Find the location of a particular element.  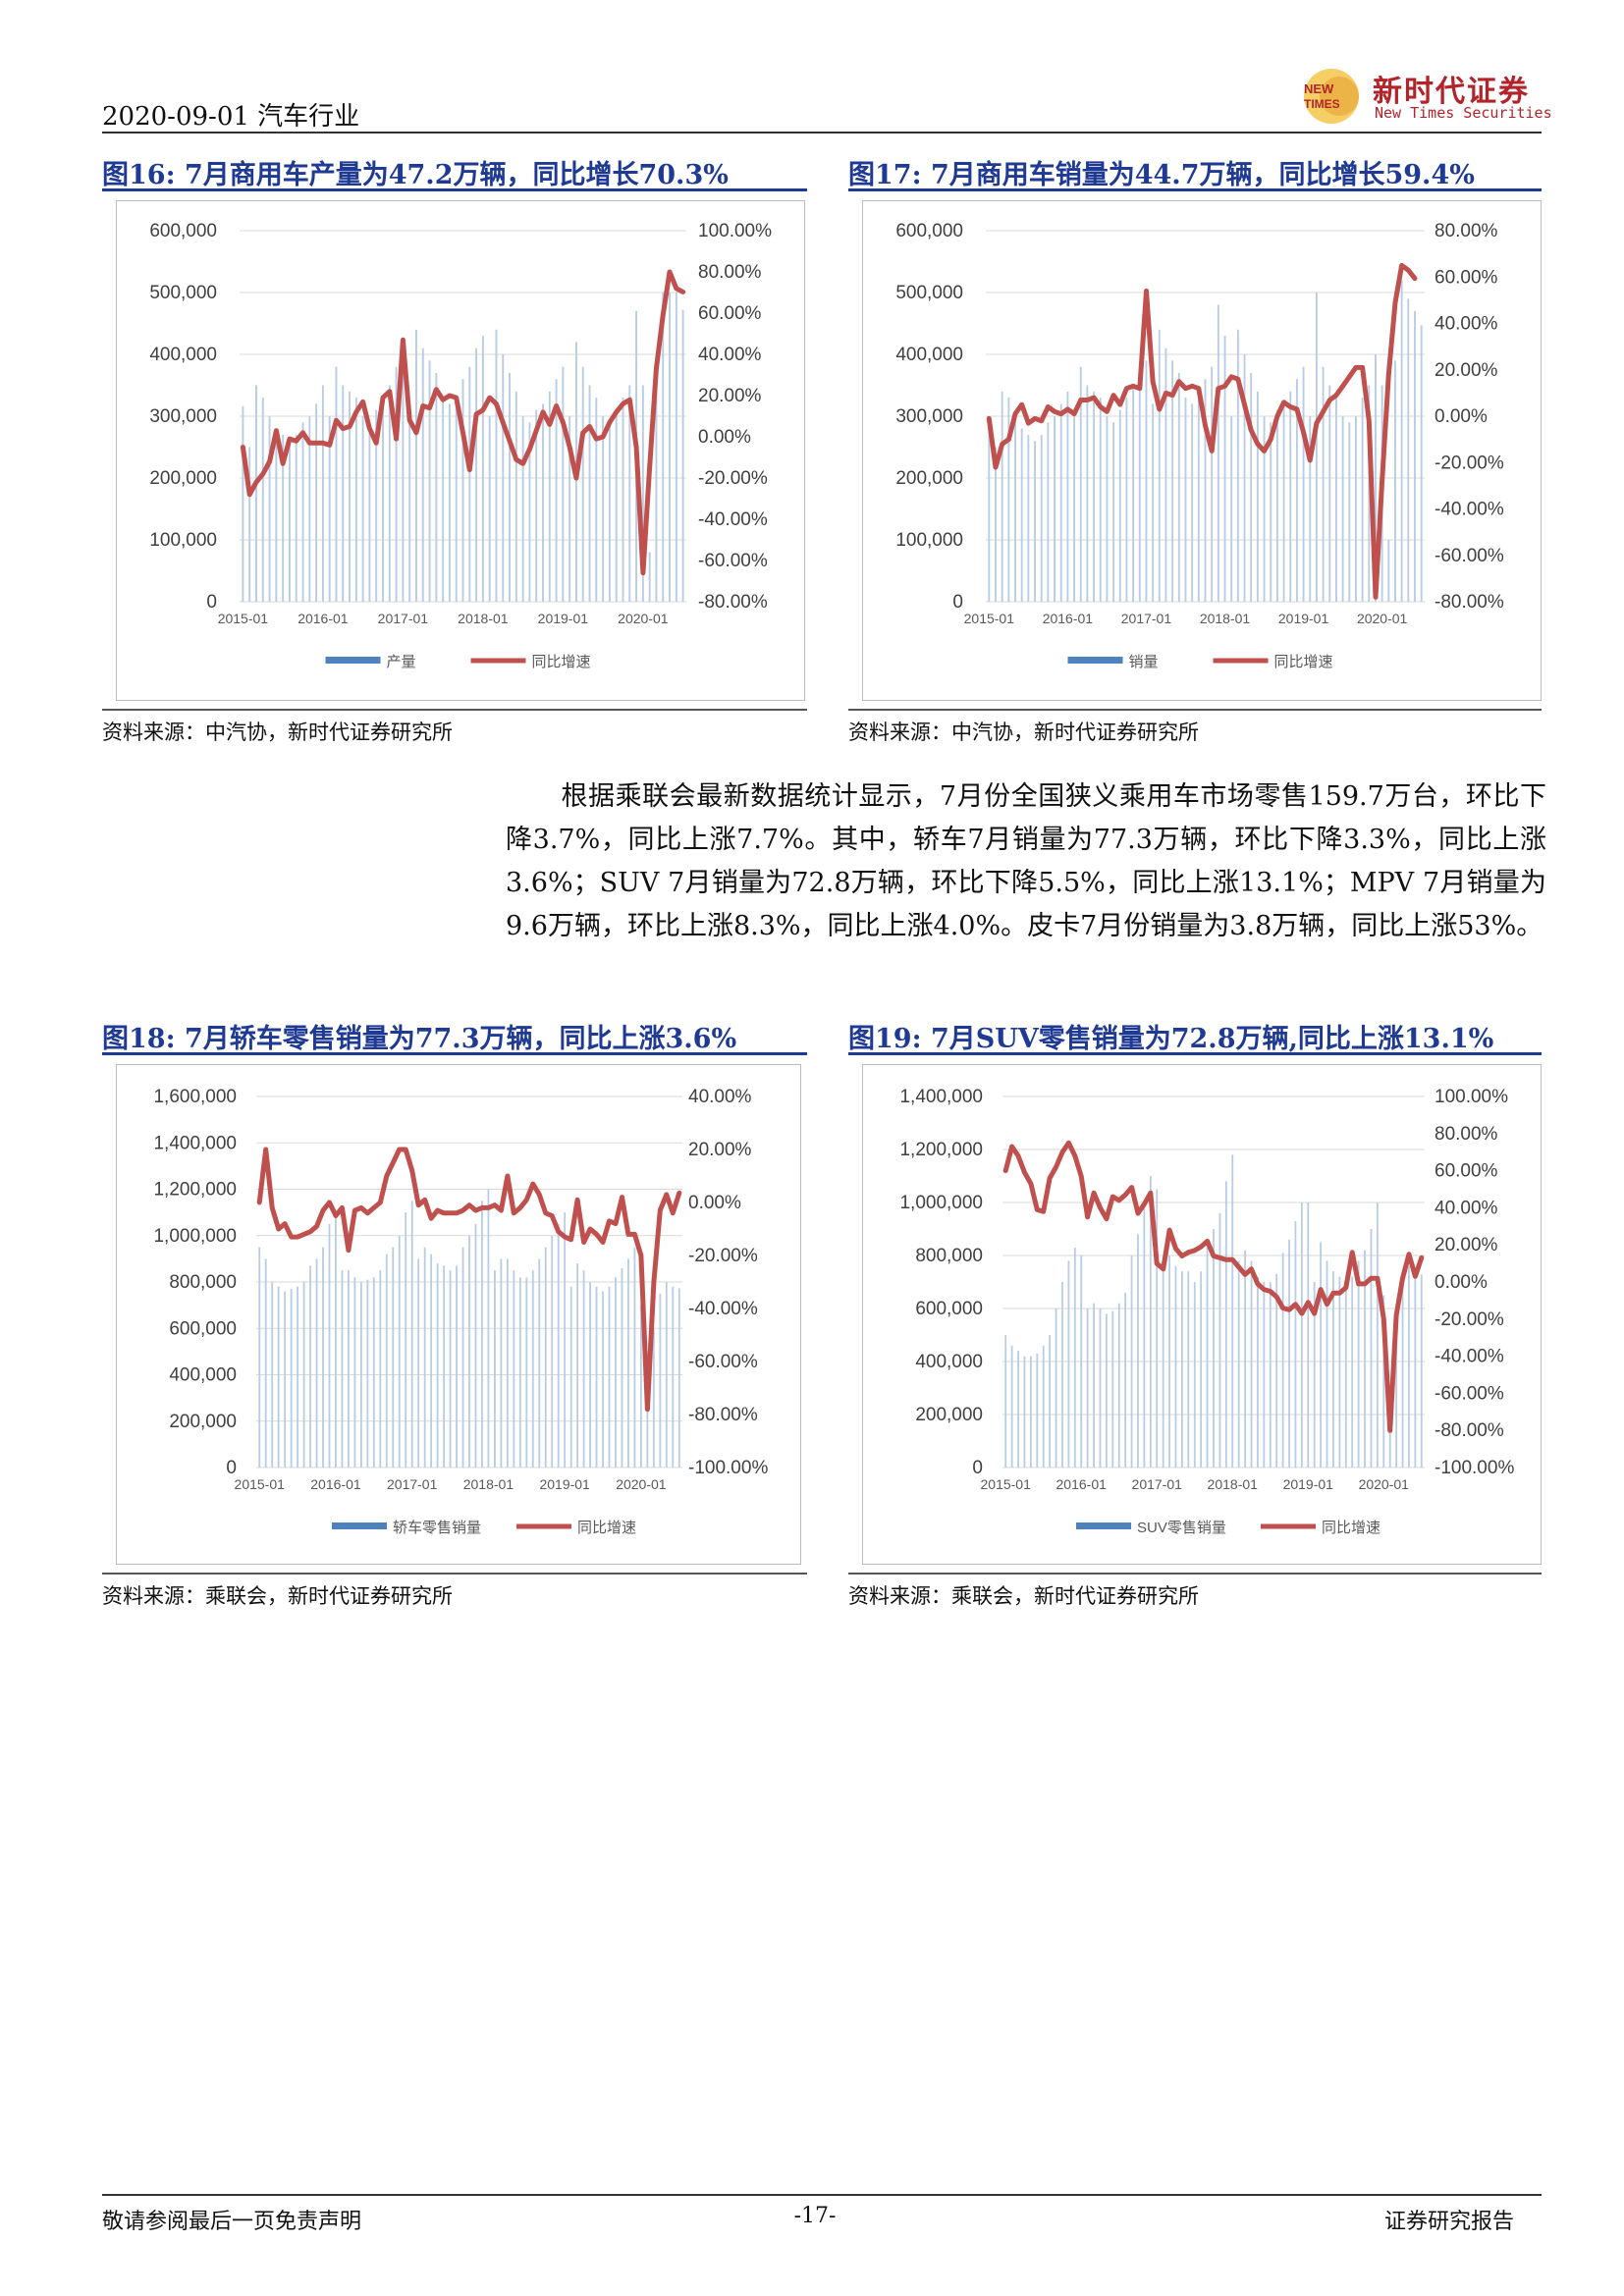

left-axis-tick-label: 0 is located at coordinates (211, 602).